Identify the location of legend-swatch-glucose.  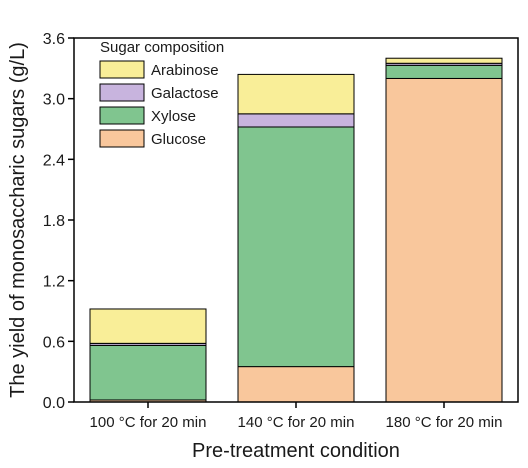
(122, 138).